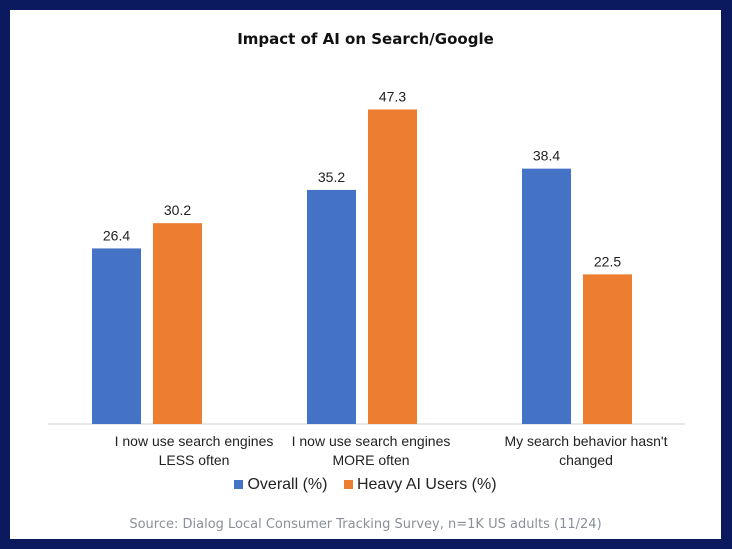 The image size is (732, 549). What do you see at coordinates (239, 484) in the screenshot?
I see `legend-swatch-overall` at bounding box center [239, 484].